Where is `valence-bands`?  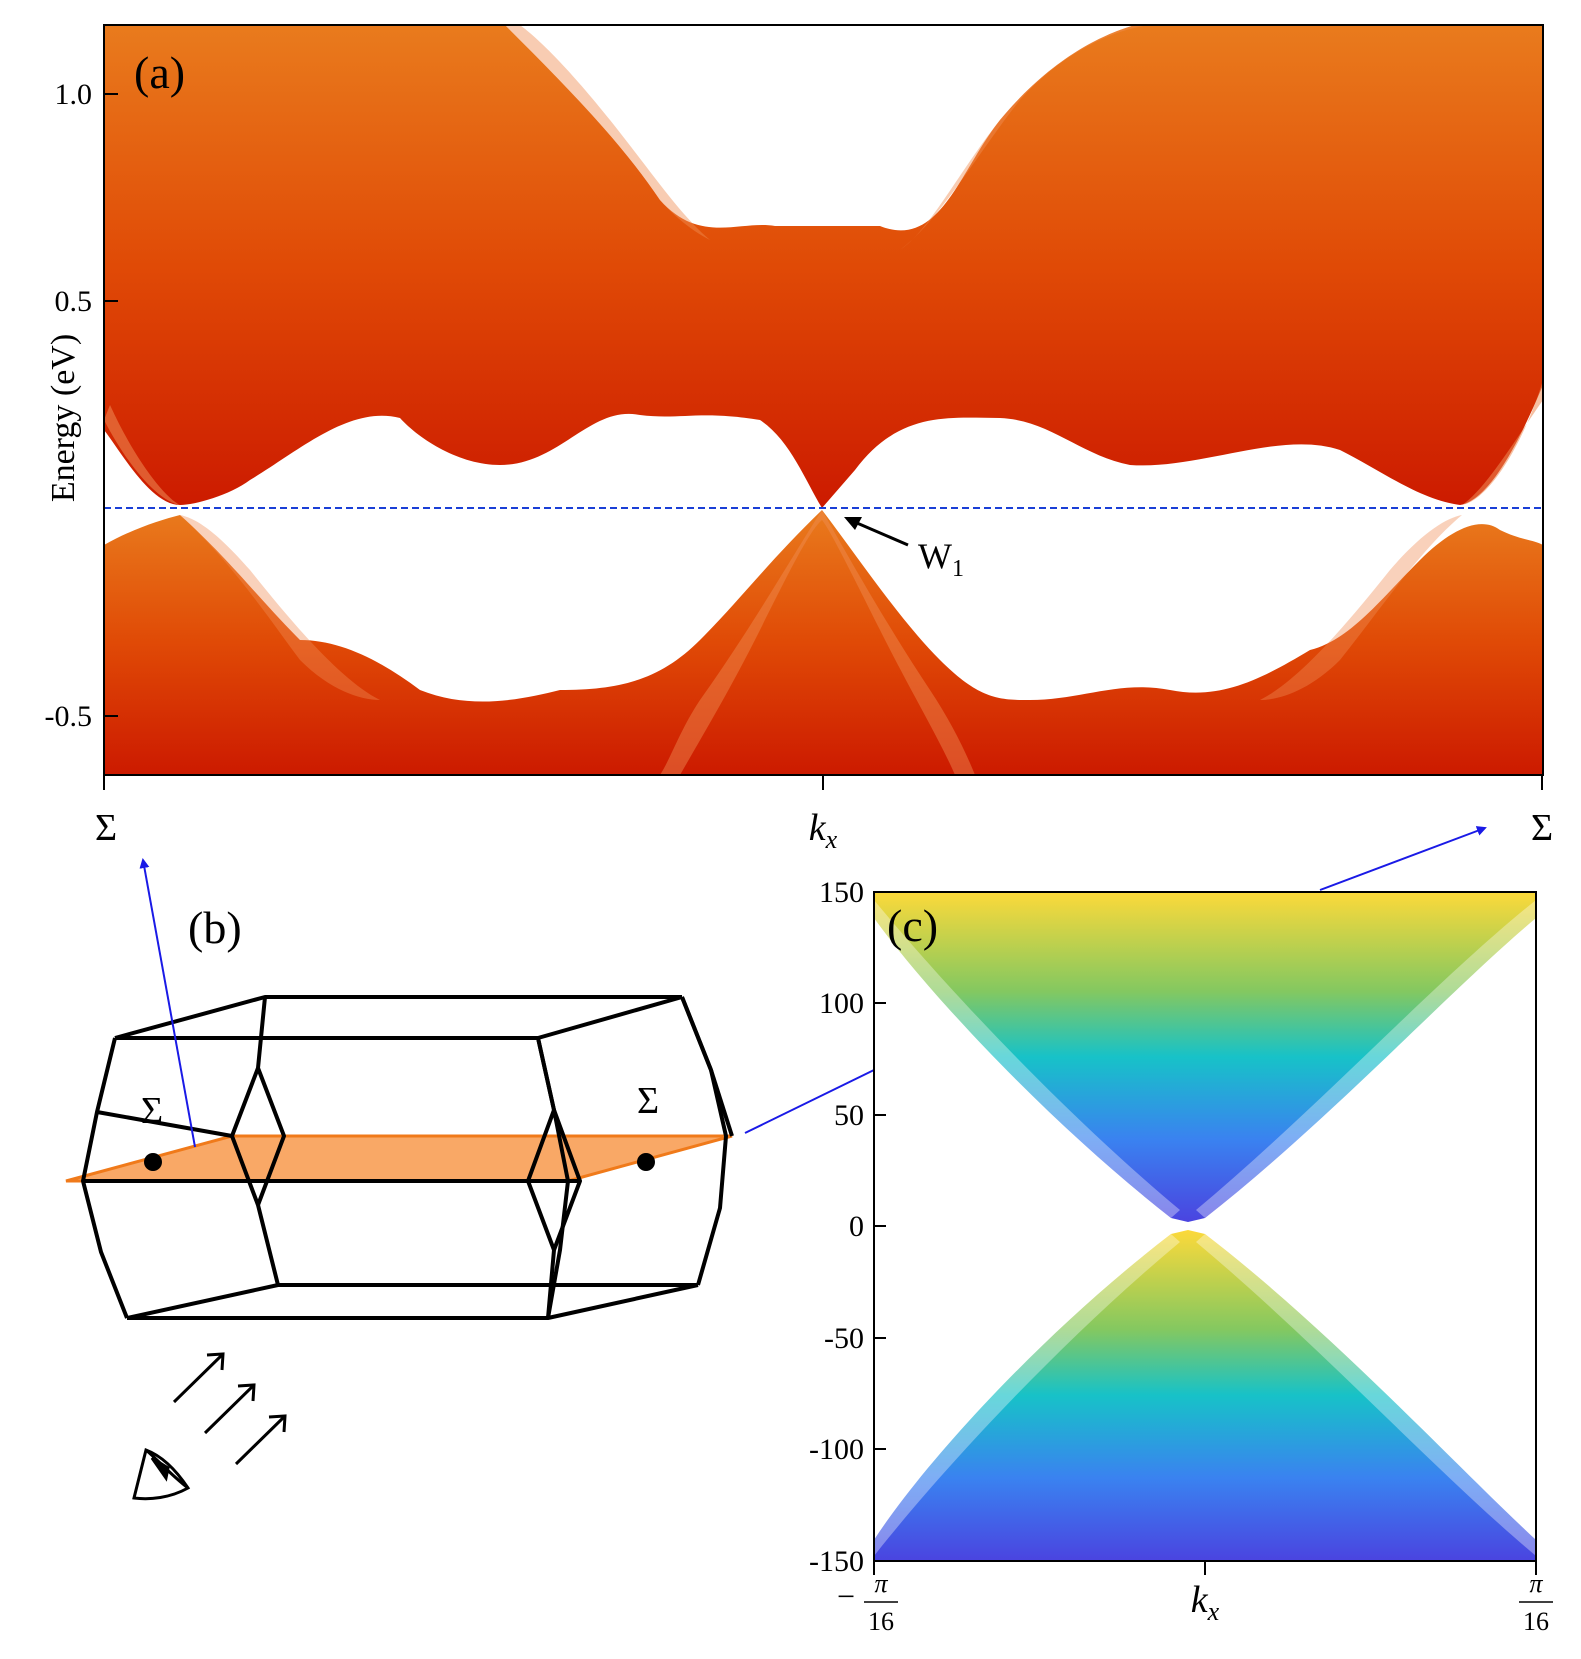 valence-bands is located at coordinates (823, 642).